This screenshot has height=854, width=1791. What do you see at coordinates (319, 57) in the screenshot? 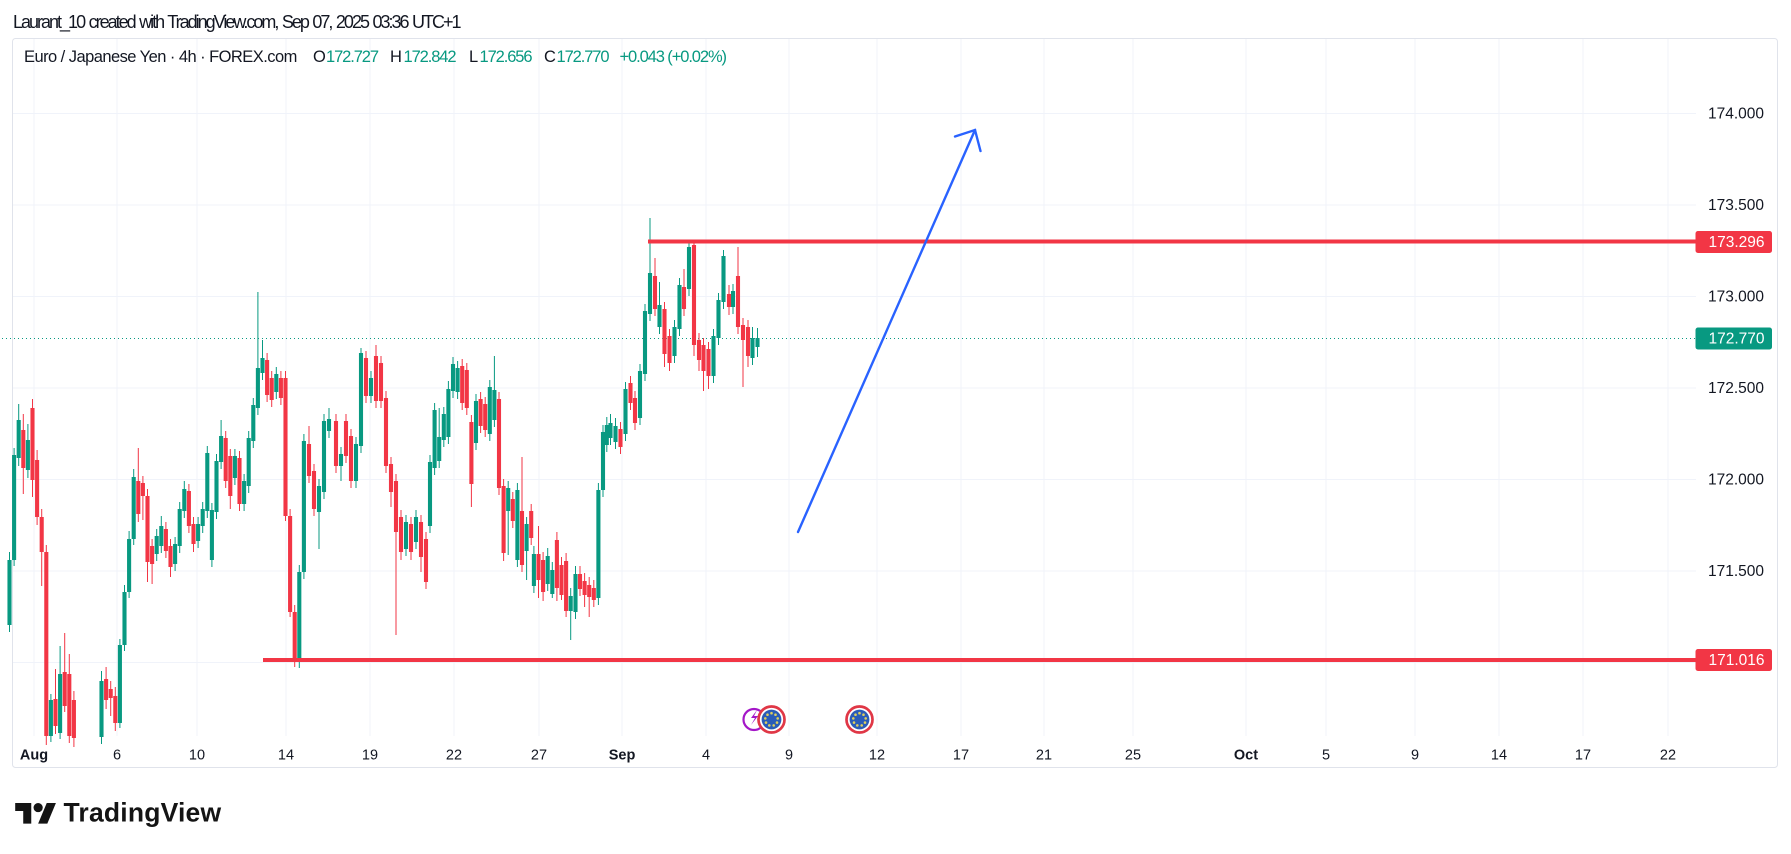
I see `svg-text: O` at bounding box center [319, 57].